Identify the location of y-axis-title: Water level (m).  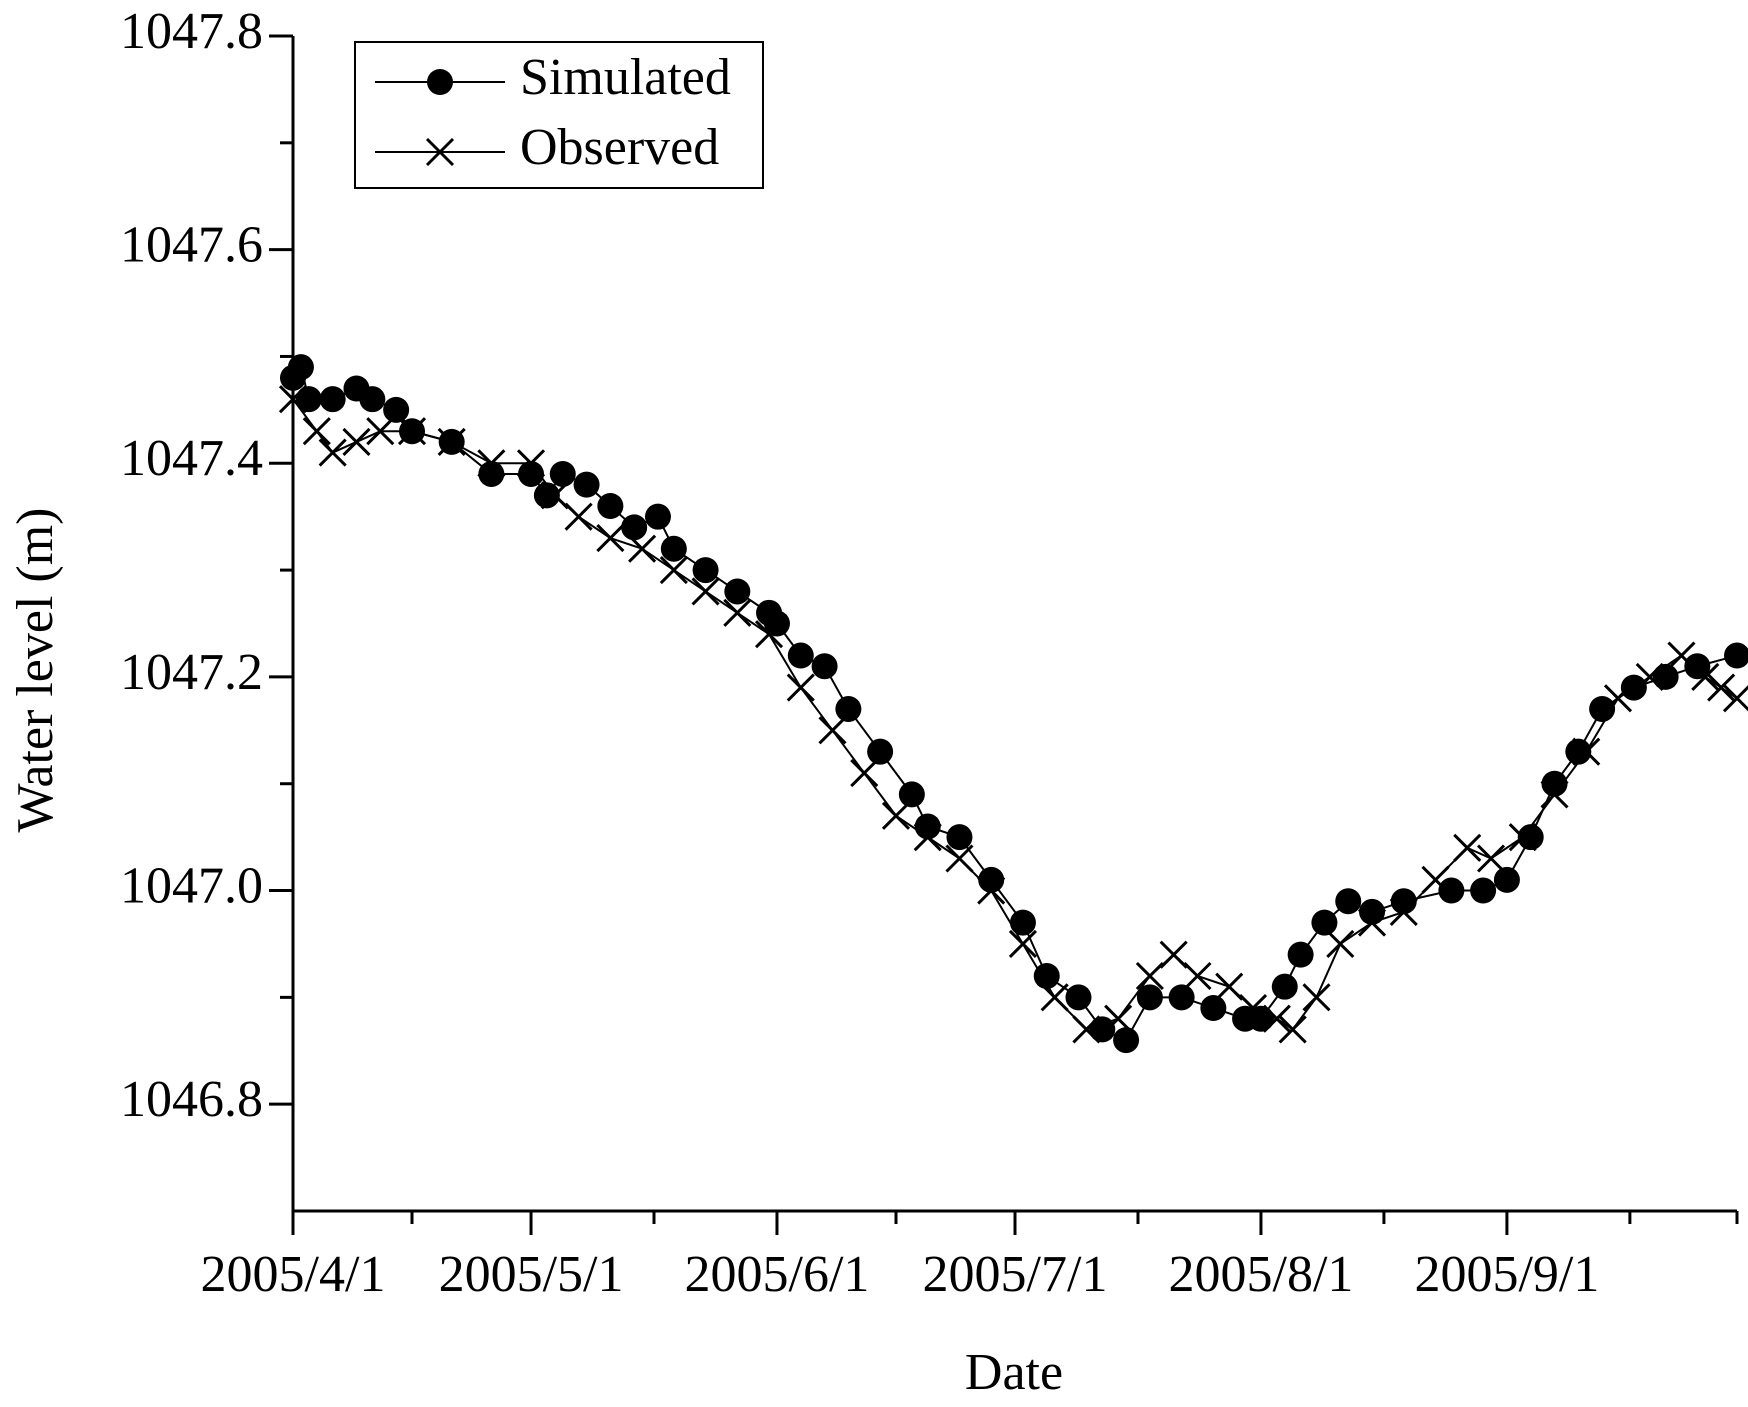
(35, 670).